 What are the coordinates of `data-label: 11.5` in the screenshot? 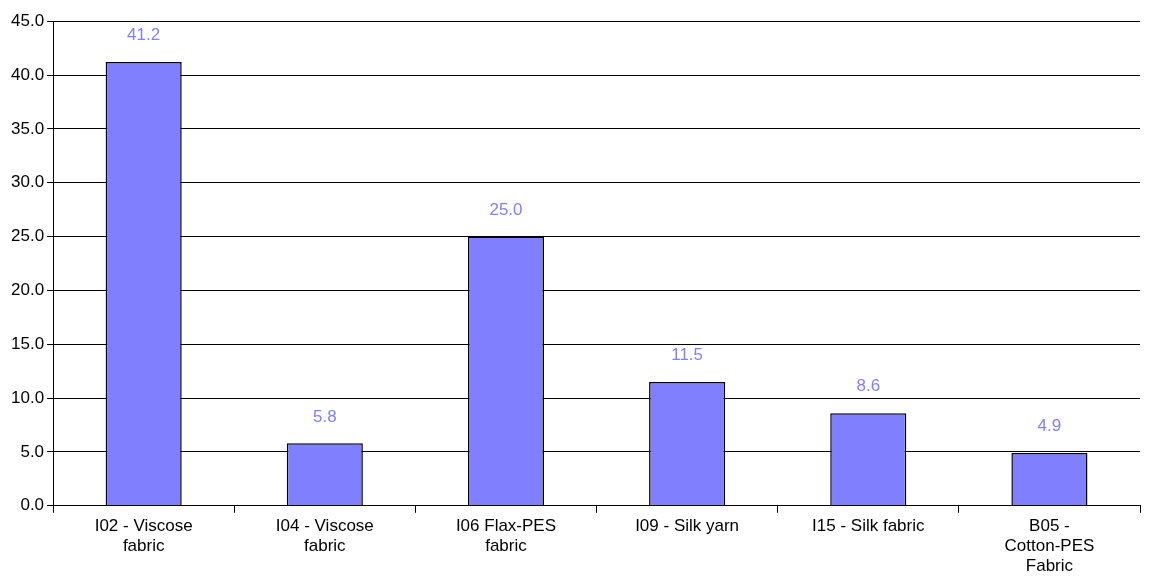 It's located at (687, 355).